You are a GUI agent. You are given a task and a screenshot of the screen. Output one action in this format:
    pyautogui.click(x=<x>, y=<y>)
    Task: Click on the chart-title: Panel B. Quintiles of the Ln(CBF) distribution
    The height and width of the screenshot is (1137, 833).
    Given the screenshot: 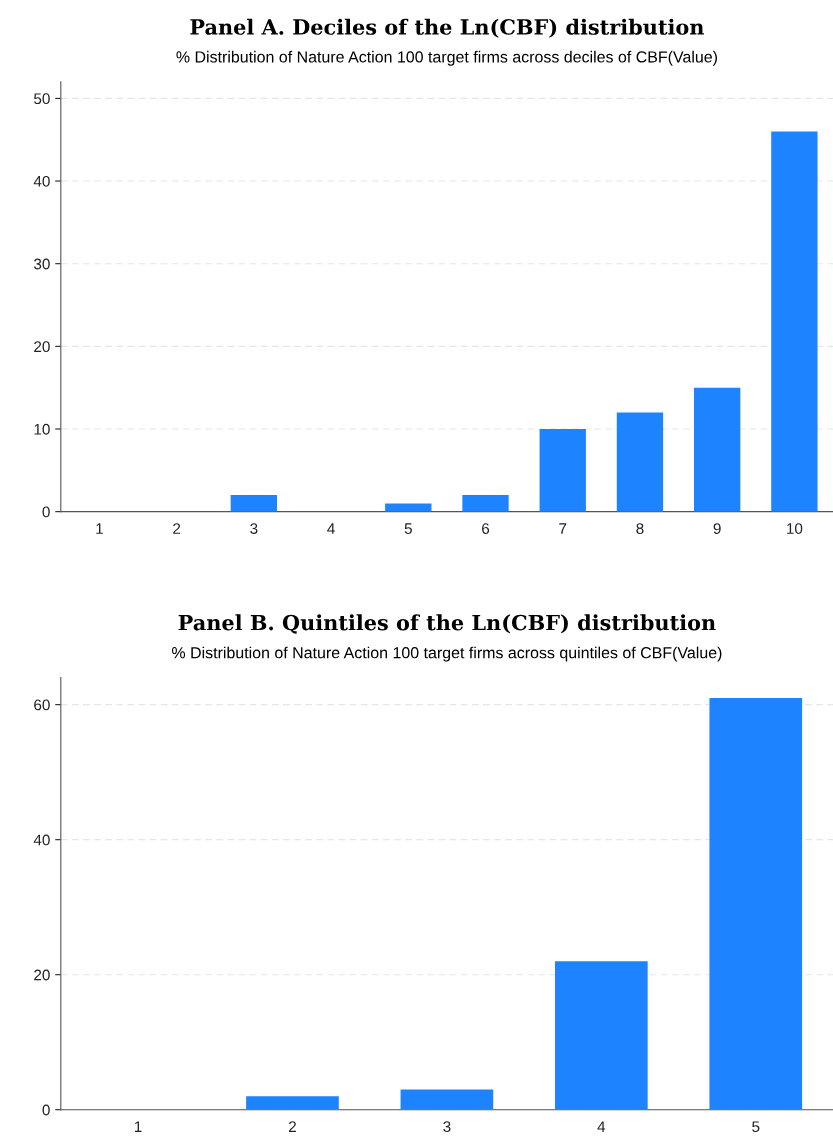 What is the action you would take?
    pyautogui.click(x=447, y=624)
    